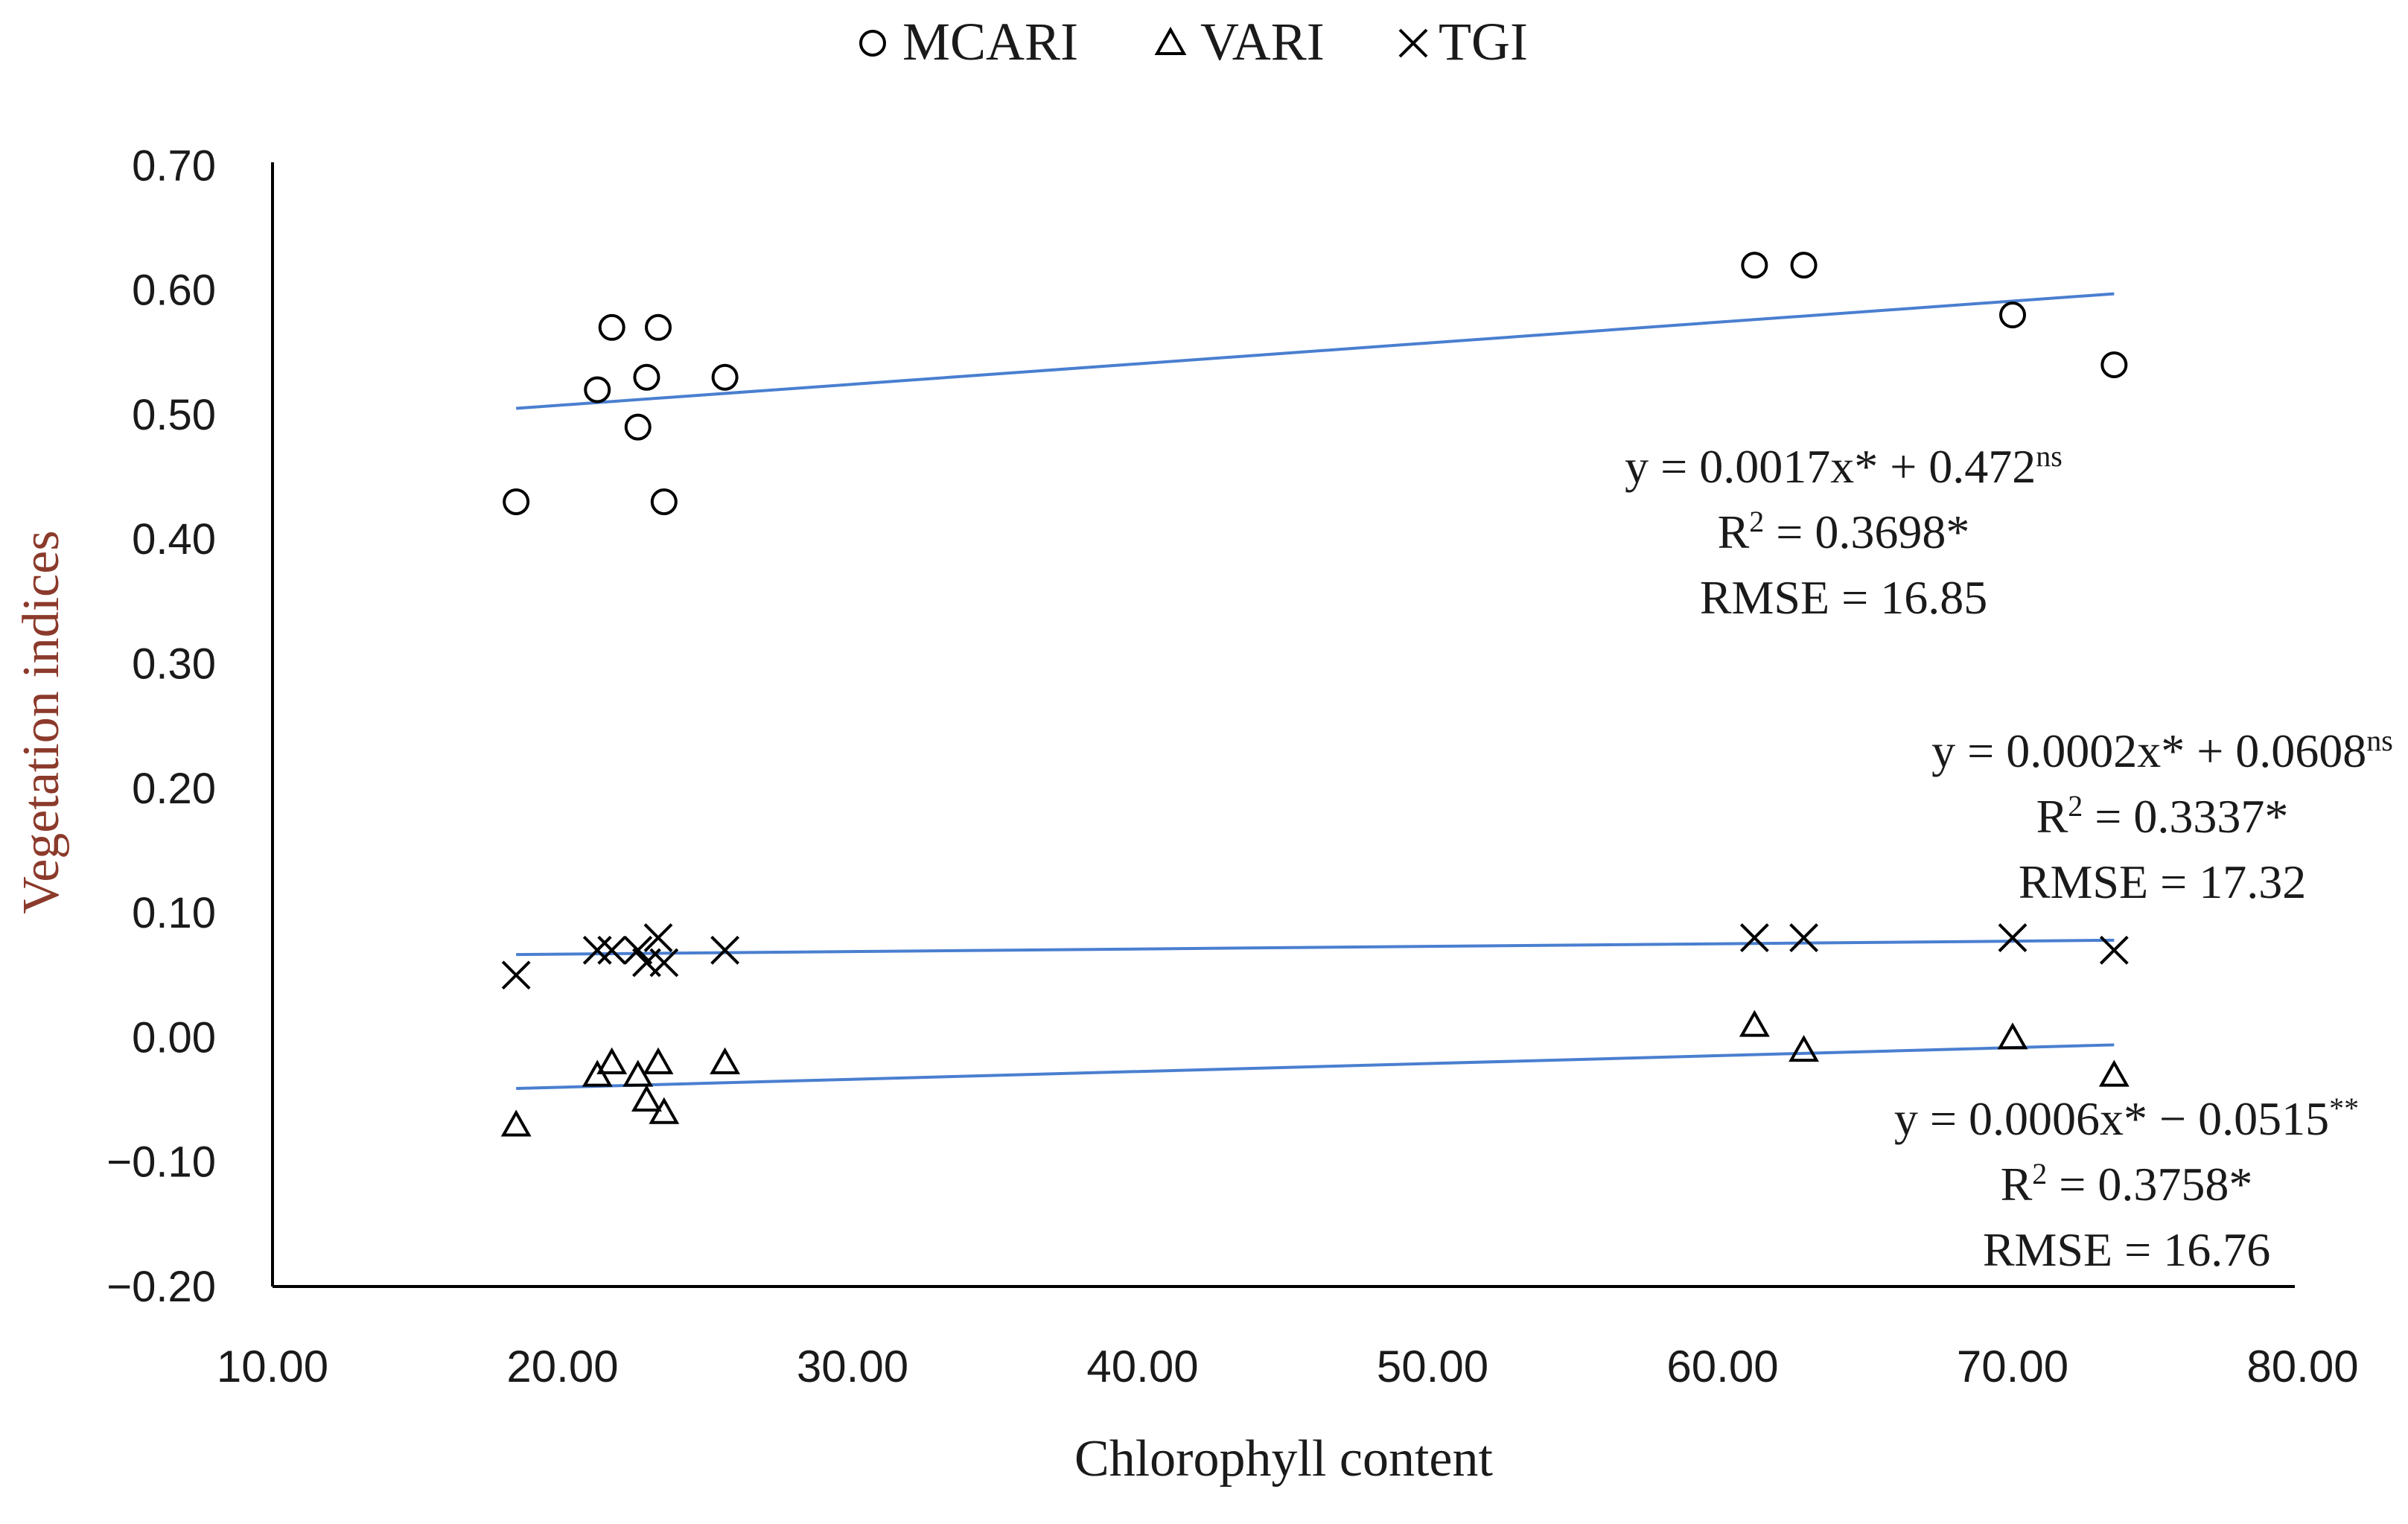 This screenshot has width=2408, height=1524. What do you see at coordinates (852, 1366) in the screenshot?
I see `x-tick-label: 30.00` at bounding box center [852, 1366].